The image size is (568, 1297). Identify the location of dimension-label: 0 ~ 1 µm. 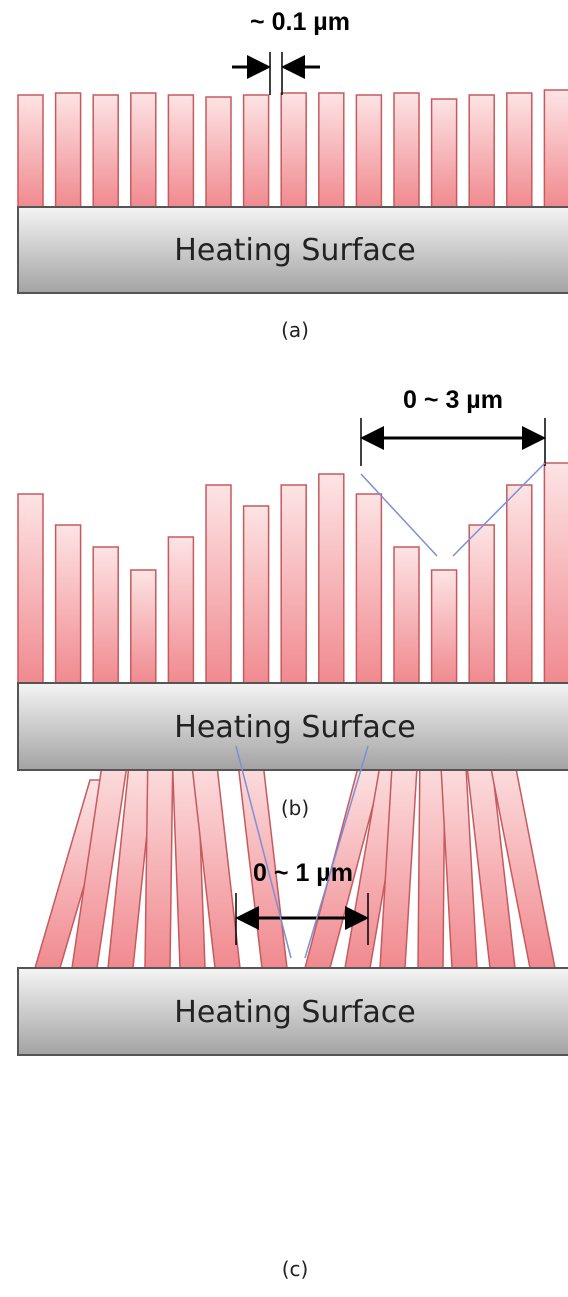
(303, 873).